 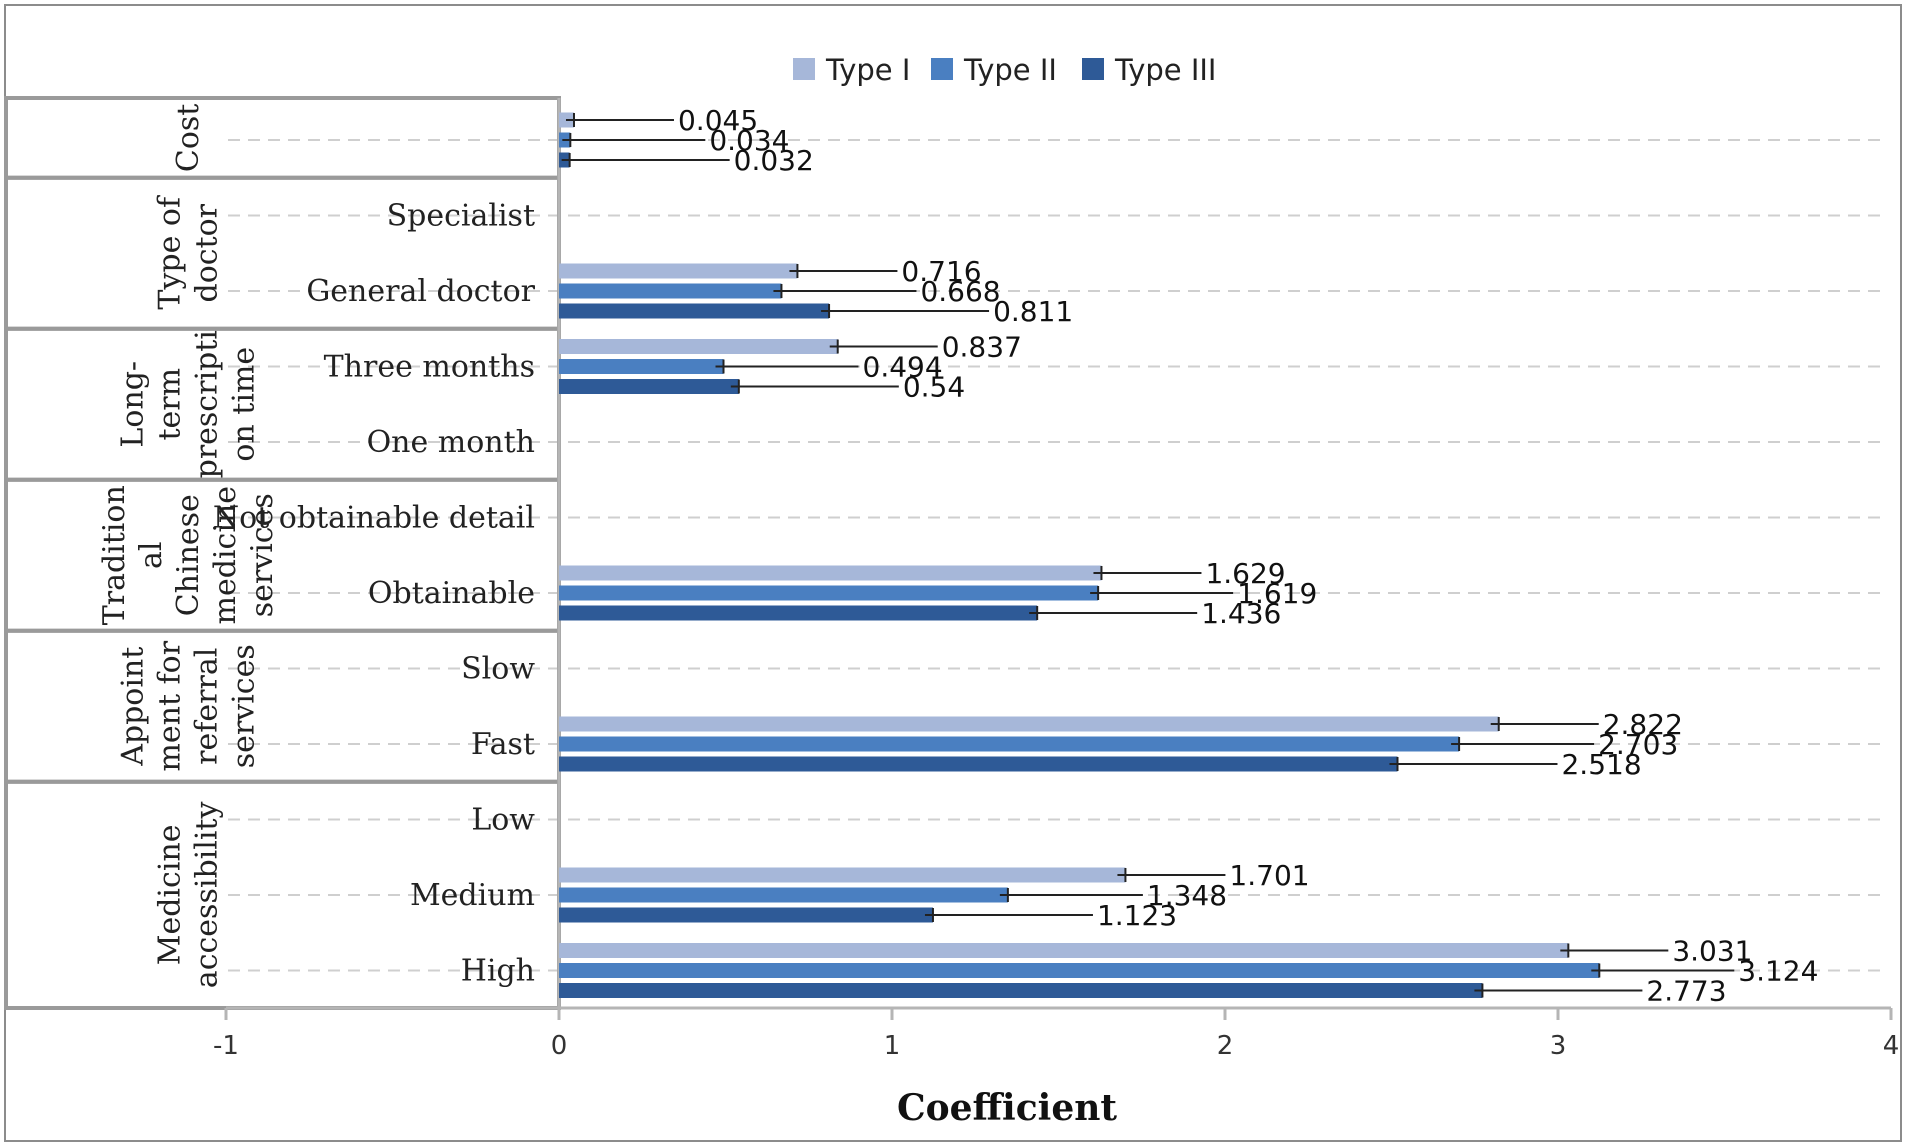 I want to click on category-label: High, so click(x=498, y=971).